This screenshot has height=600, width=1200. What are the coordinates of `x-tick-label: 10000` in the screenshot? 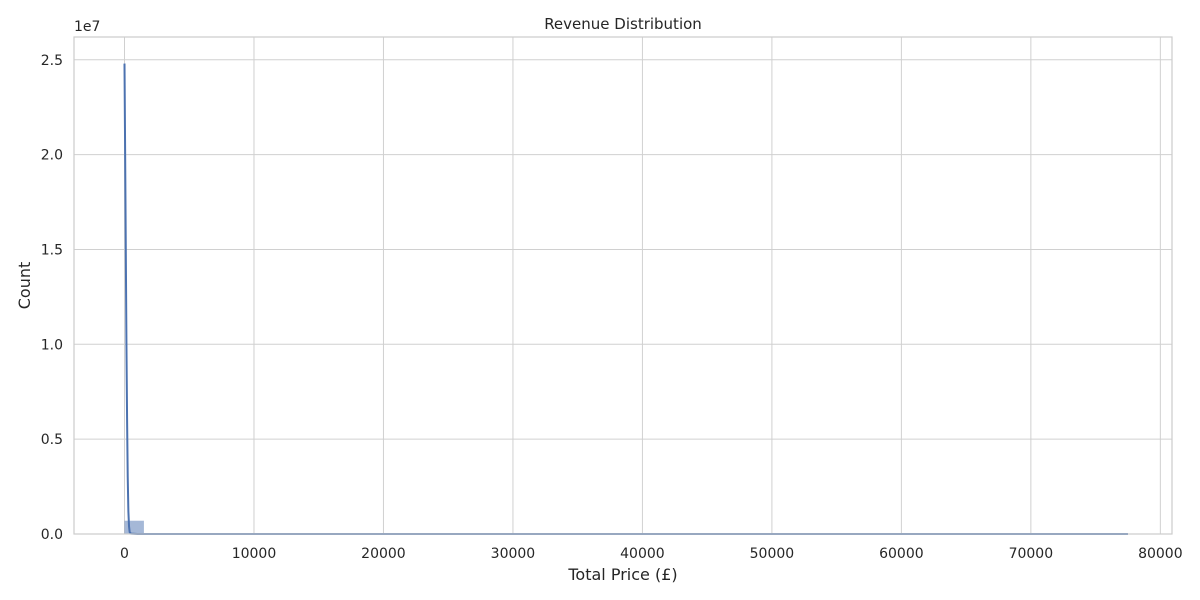 It's located at (254, 554).